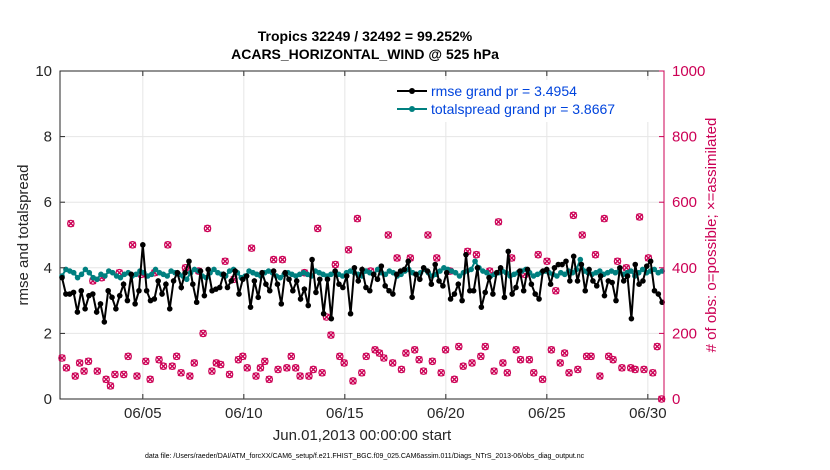 The image size is (830, 470). Describe the element at coordinates (684, 202) in the screenshot. I see `y-tick-label-right: 600` at that location.